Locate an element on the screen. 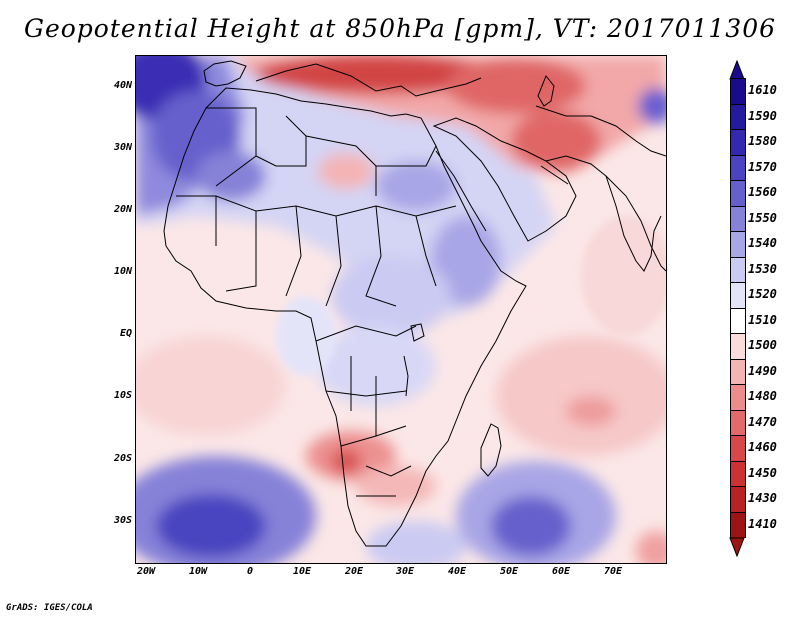 The height and width of the screenshot is (618, 800). lon-label: 70E is located at coordinates (613, 571).